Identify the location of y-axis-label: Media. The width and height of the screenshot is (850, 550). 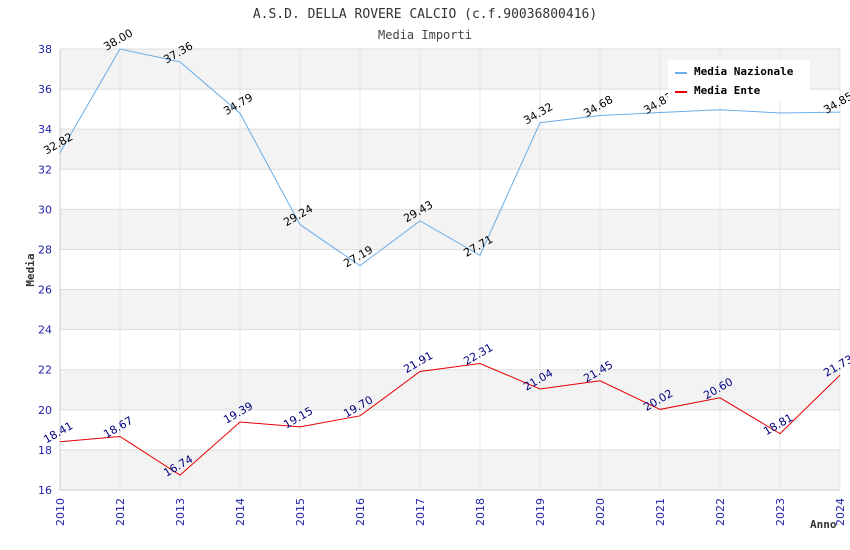
(30, 269).